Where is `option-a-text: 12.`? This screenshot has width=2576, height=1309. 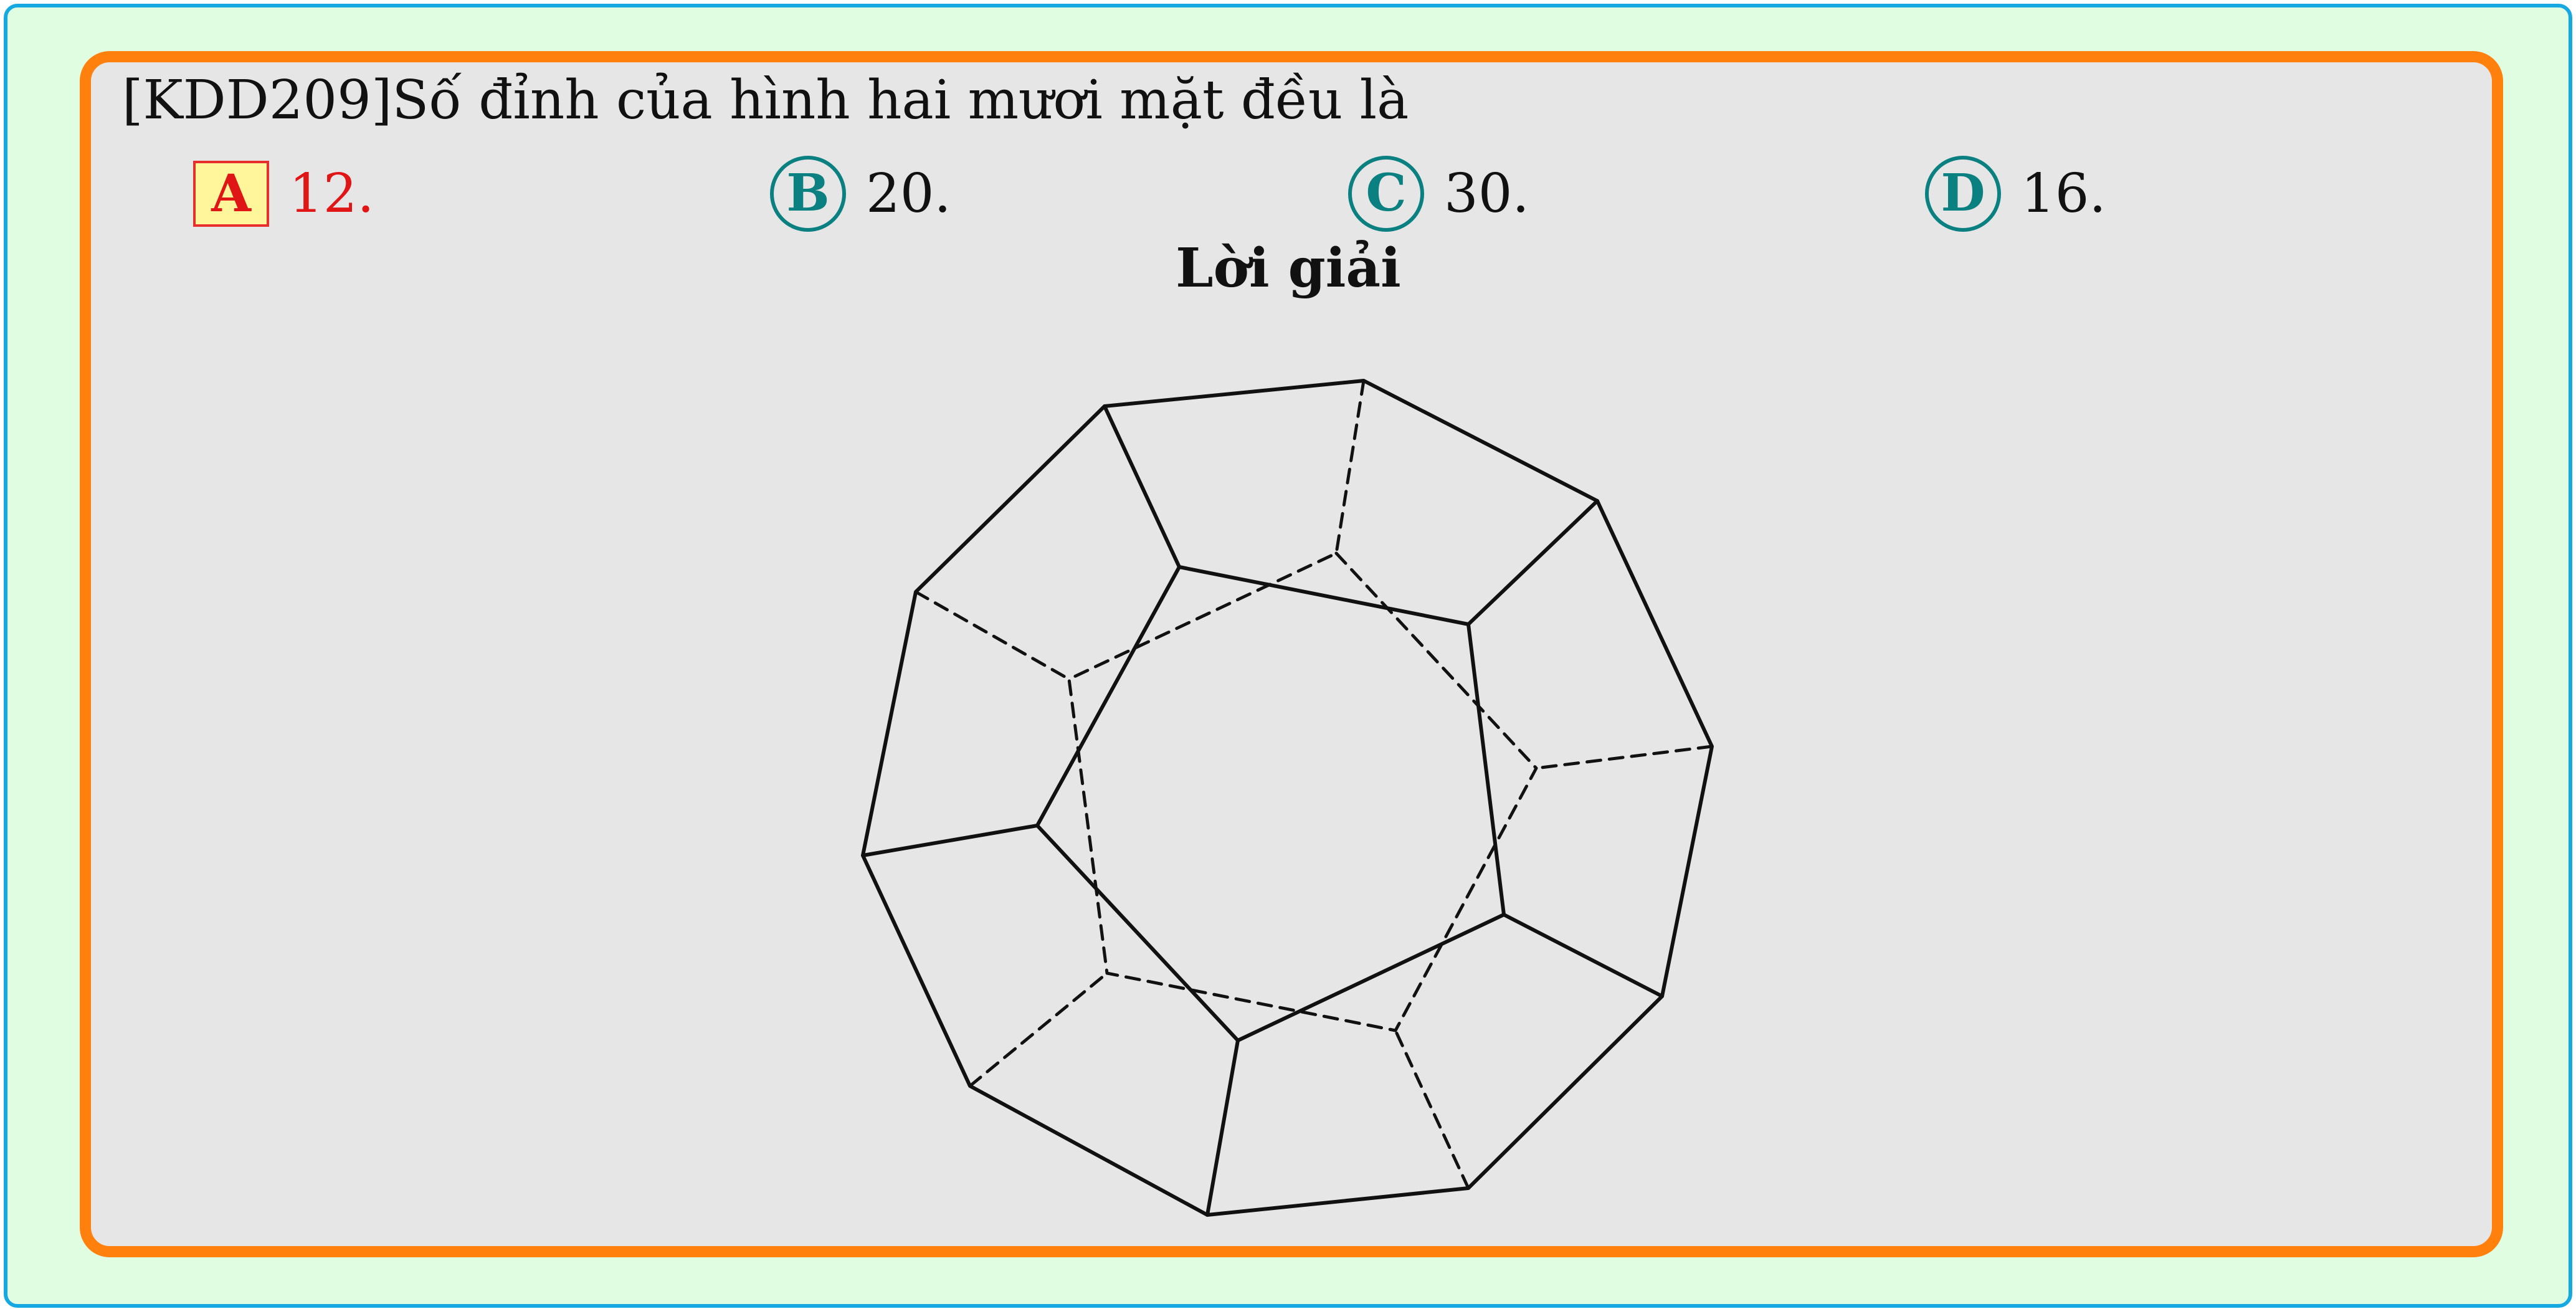
option-a-text: 12. is located at coordinates (331, 194).